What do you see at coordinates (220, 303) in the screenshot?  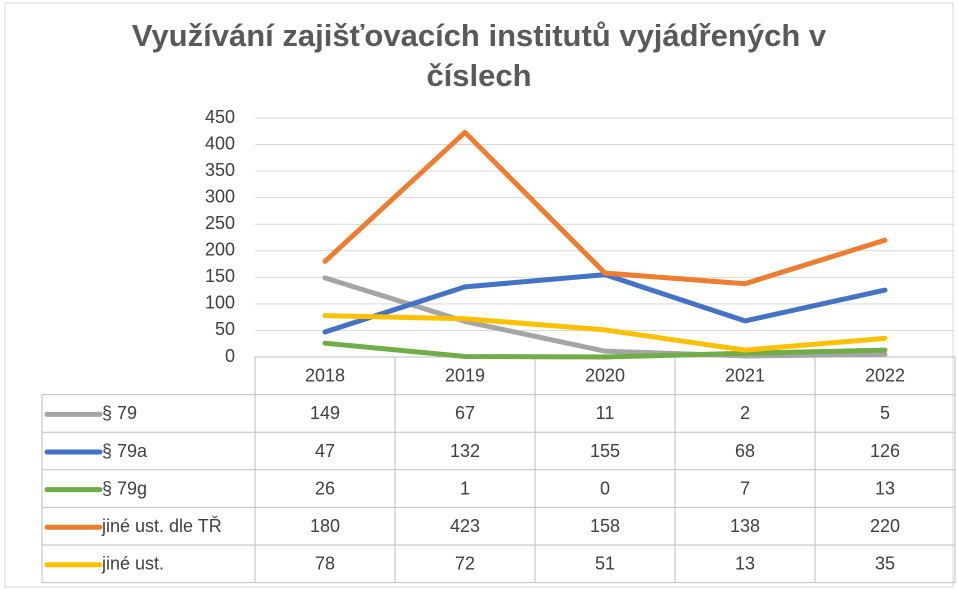 I see `y-tick-label: 100` at bounding box center [220, 303].